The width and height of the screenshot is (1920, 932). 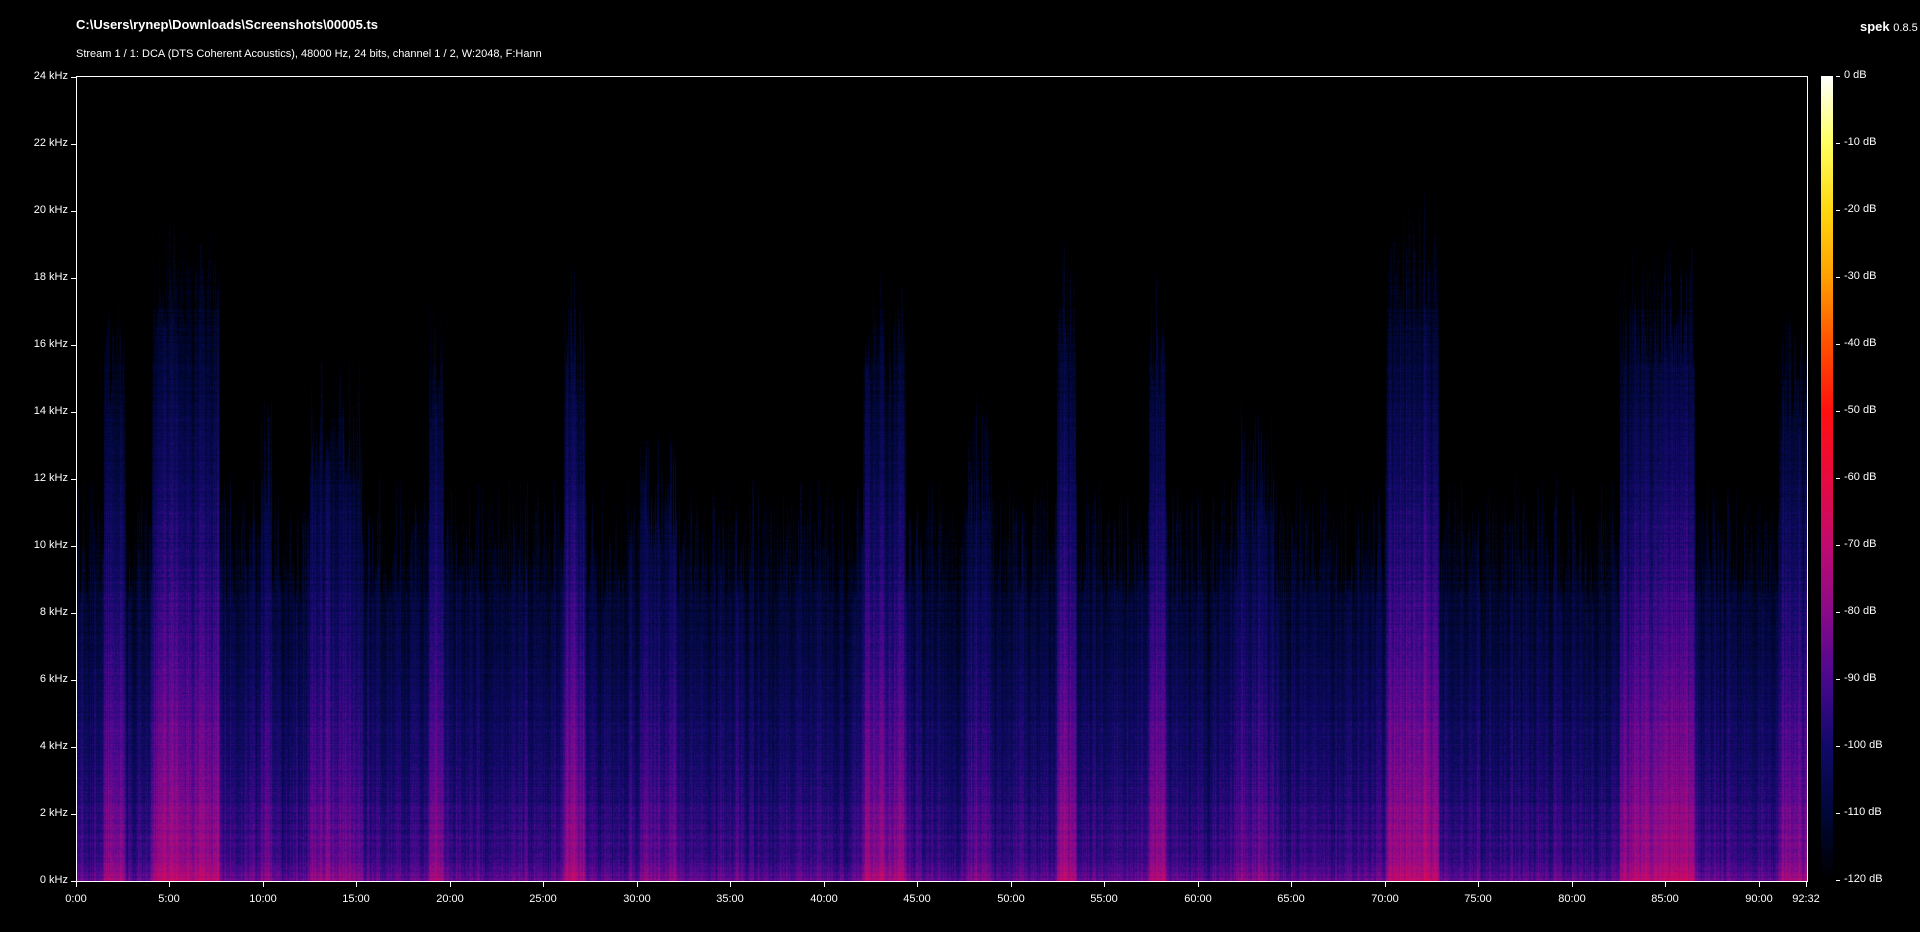 I want to click on x-tick-label: 0:00, so click(x=76, y=899).